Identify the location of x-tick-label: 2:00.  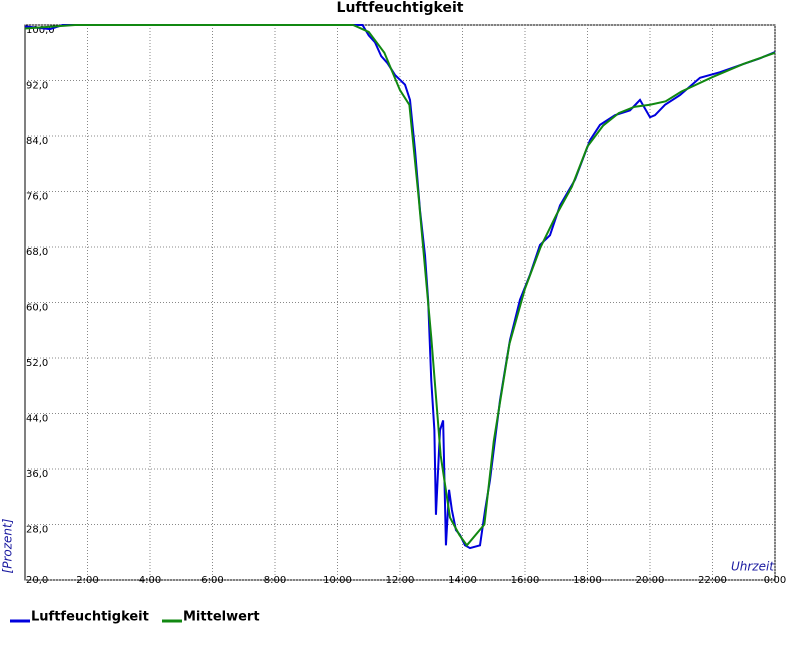
(87, 580).